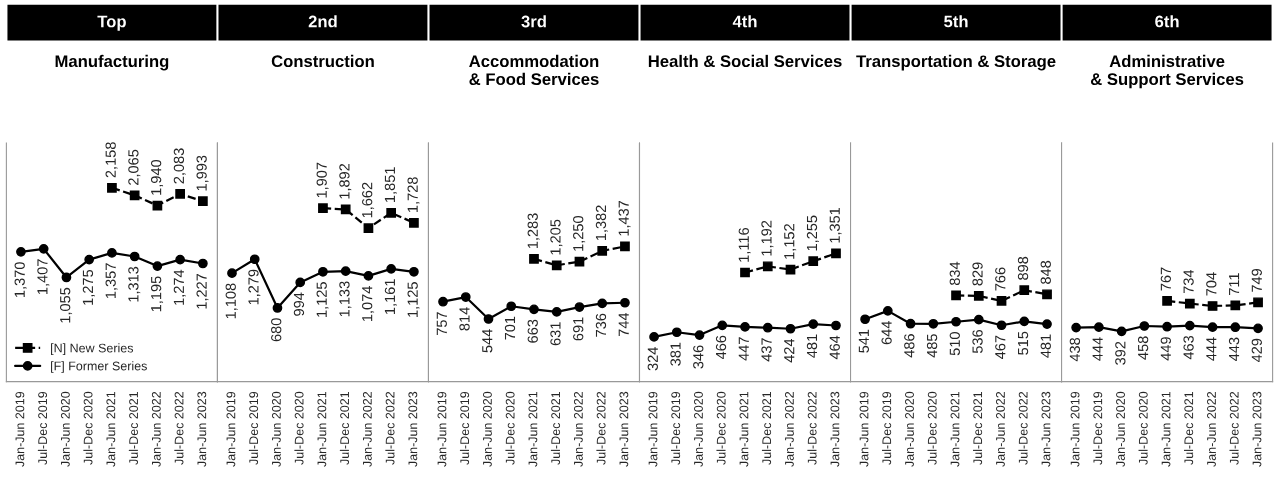  Describe the element at coordinates (767, 238) in the screenshot. I see `data-label: 1,192` at that location.